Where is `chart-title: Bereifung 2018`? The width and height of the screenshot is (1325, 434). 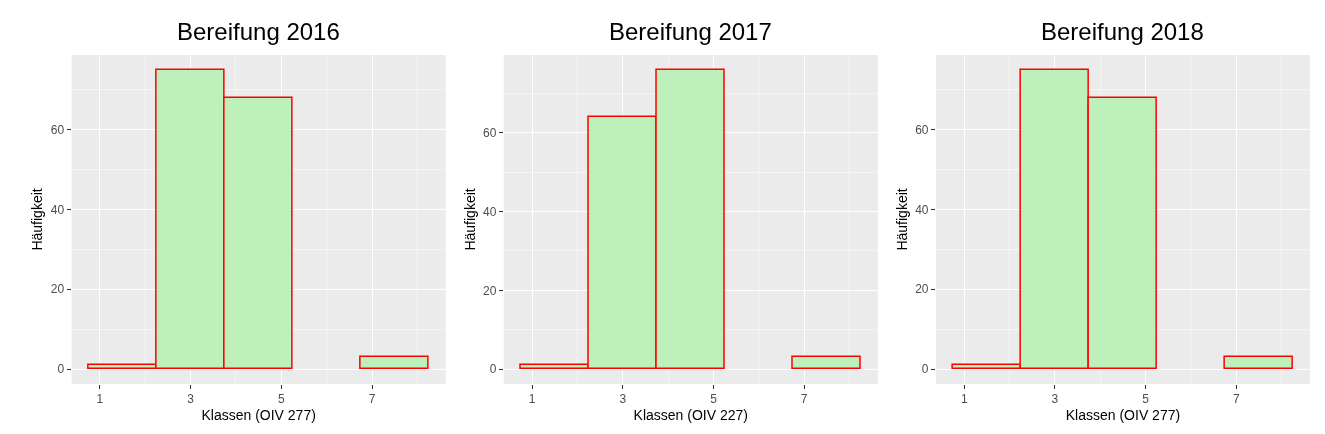
chart-title: Bereifung 2018 is located at coordinates (1122, 31).